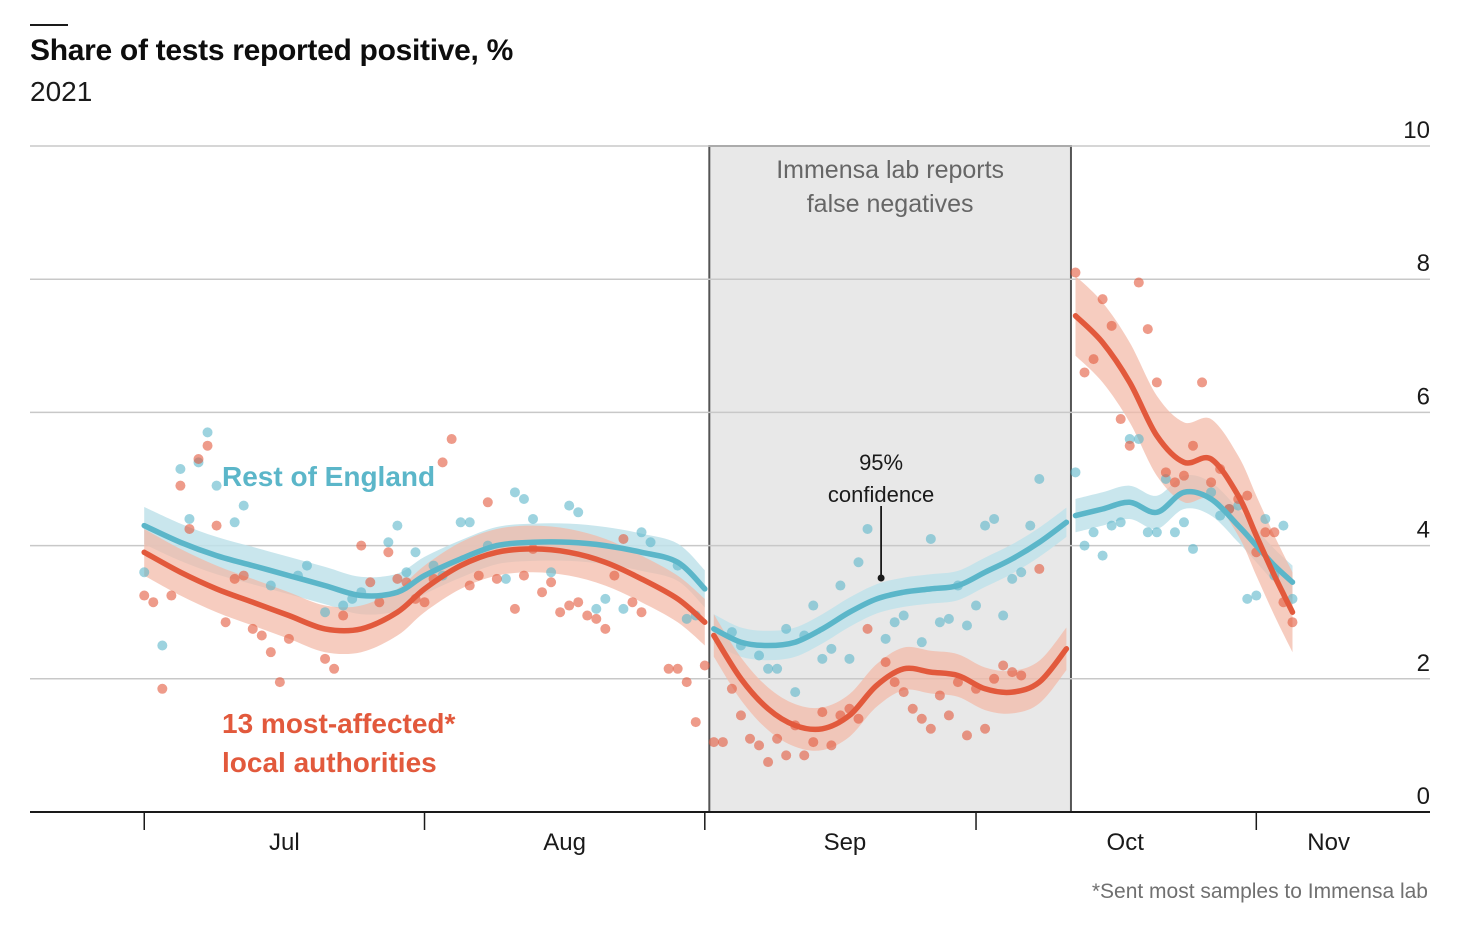 Image resolution: width=1462 pixels, height=928 pixels. Describe the element at coordinates (890, 170) in the screenshot. I see `shaded-period-label: Immensa lab reports` at that location.